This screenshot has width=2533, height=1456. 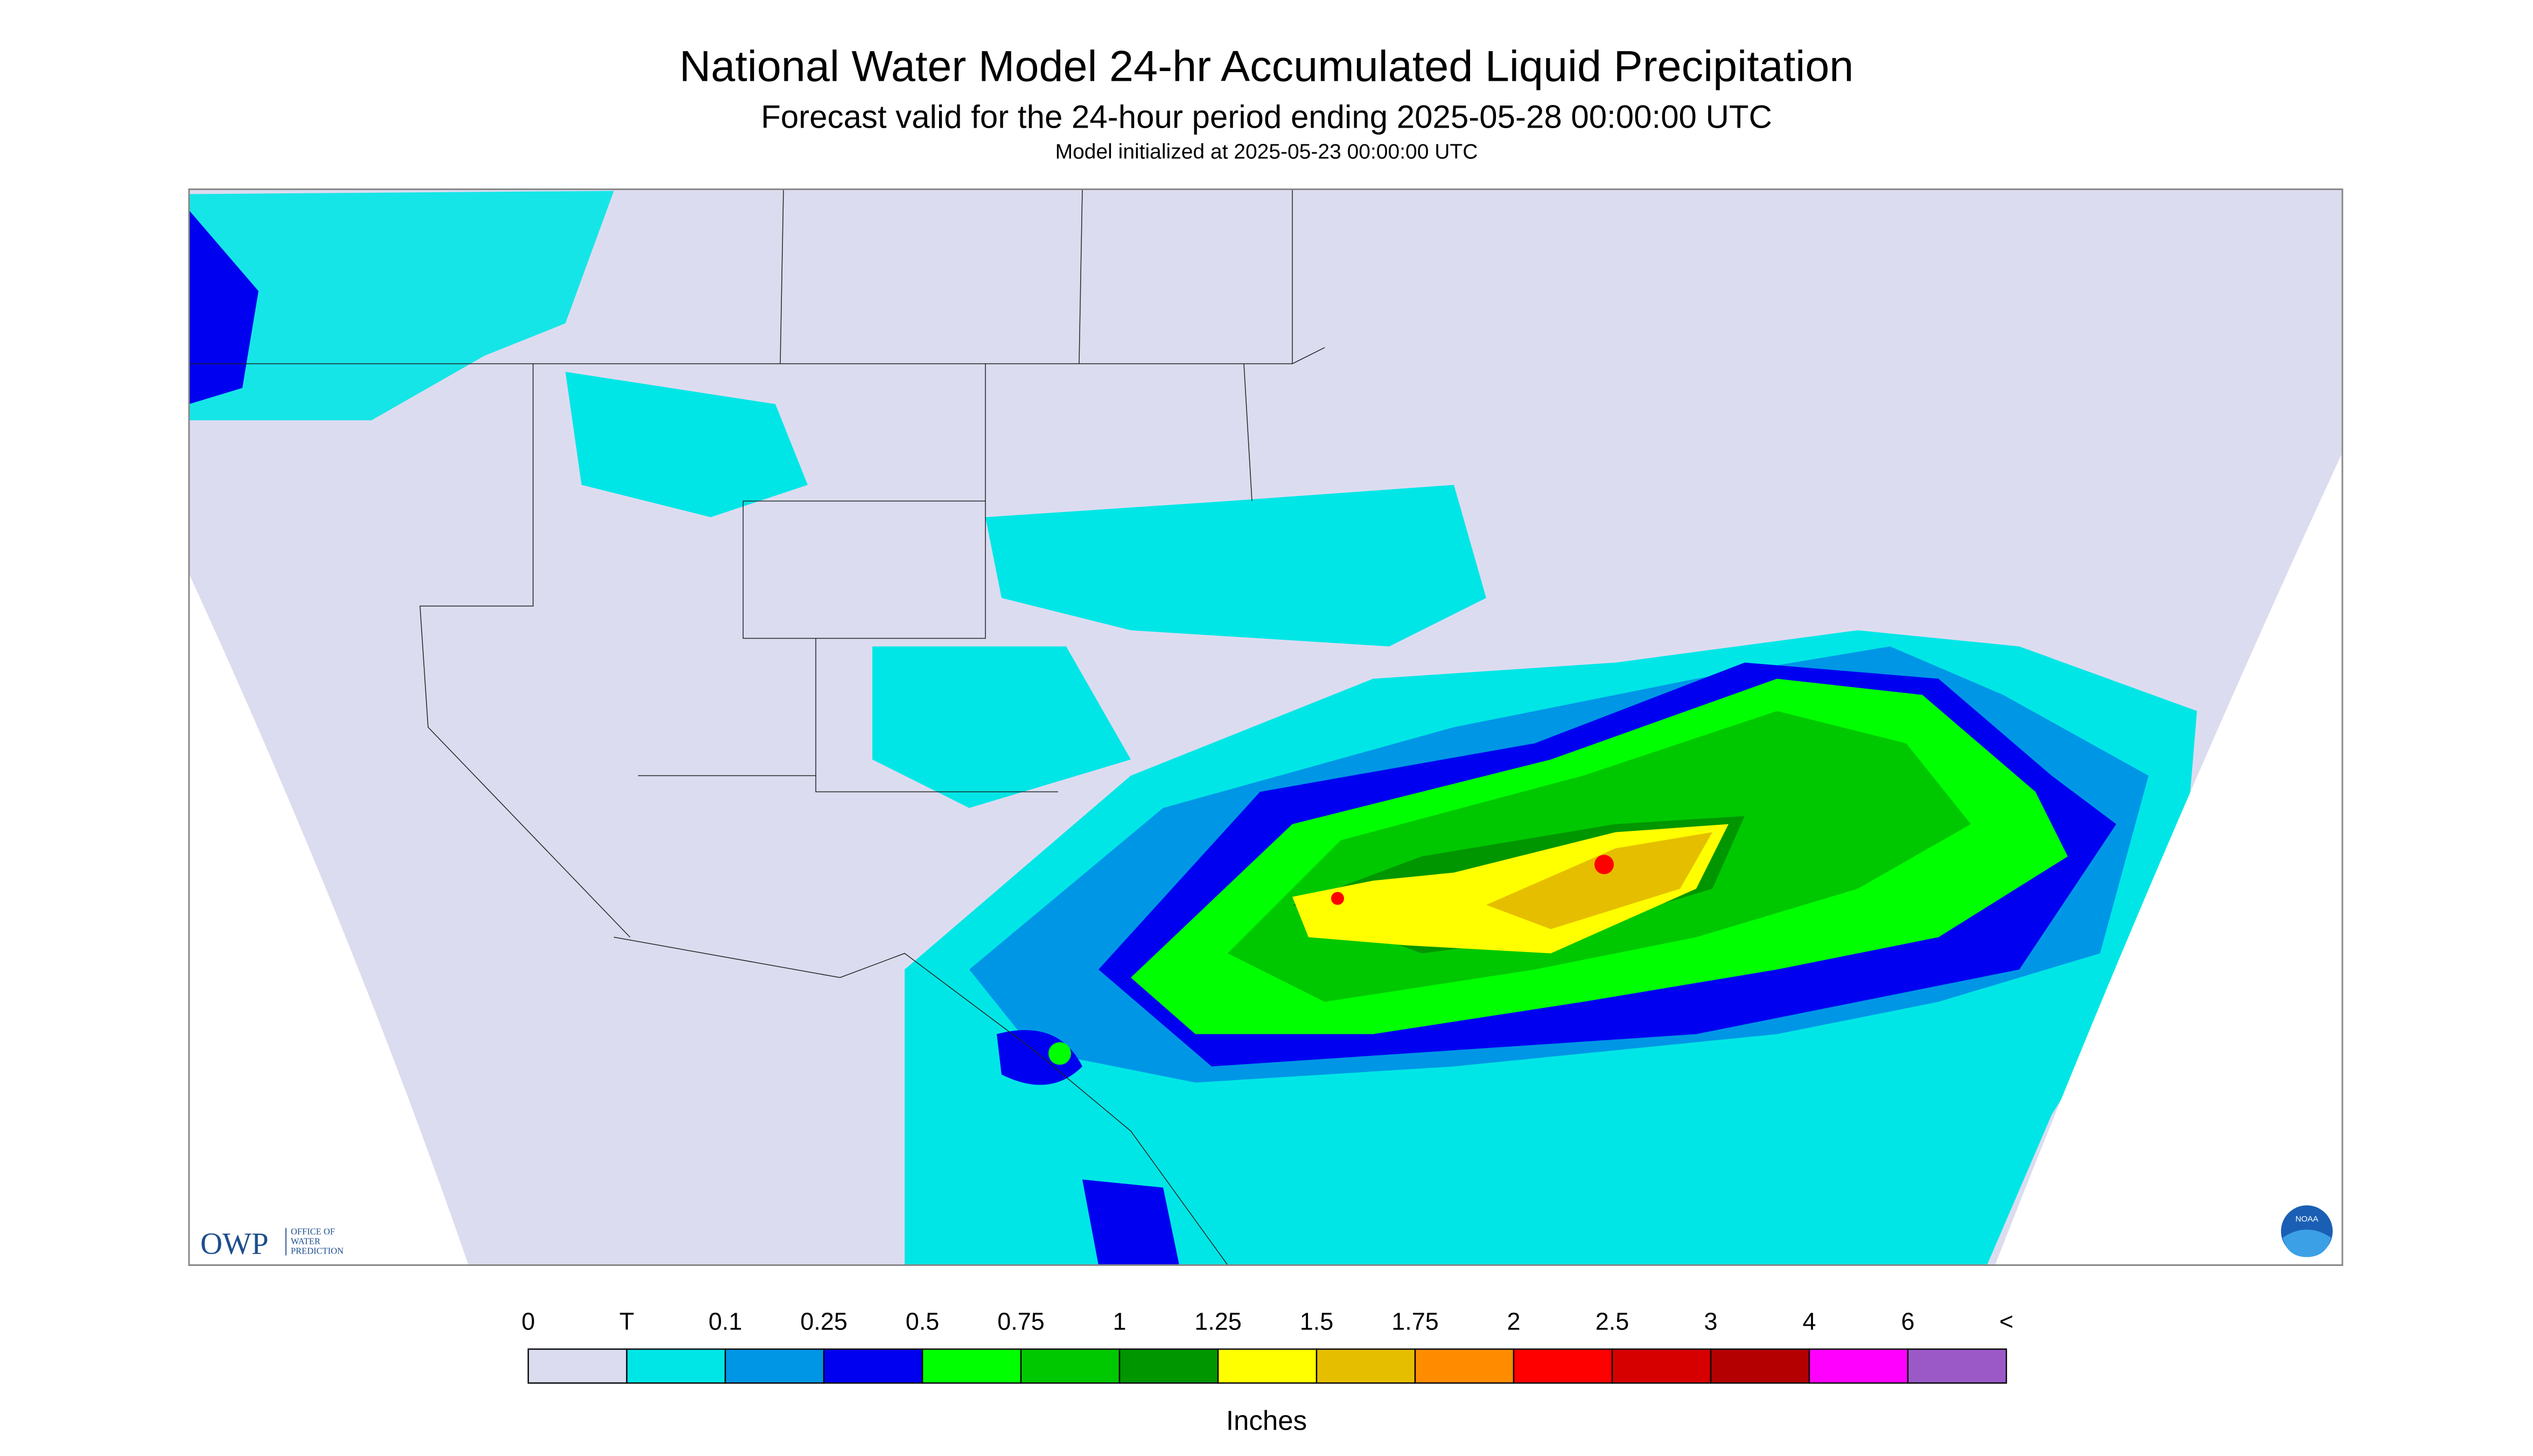 What do you see at coordinates (1514, 1321) in the screenshot?
I see `legend-label: 2` at bounding box center [1514, 1321].